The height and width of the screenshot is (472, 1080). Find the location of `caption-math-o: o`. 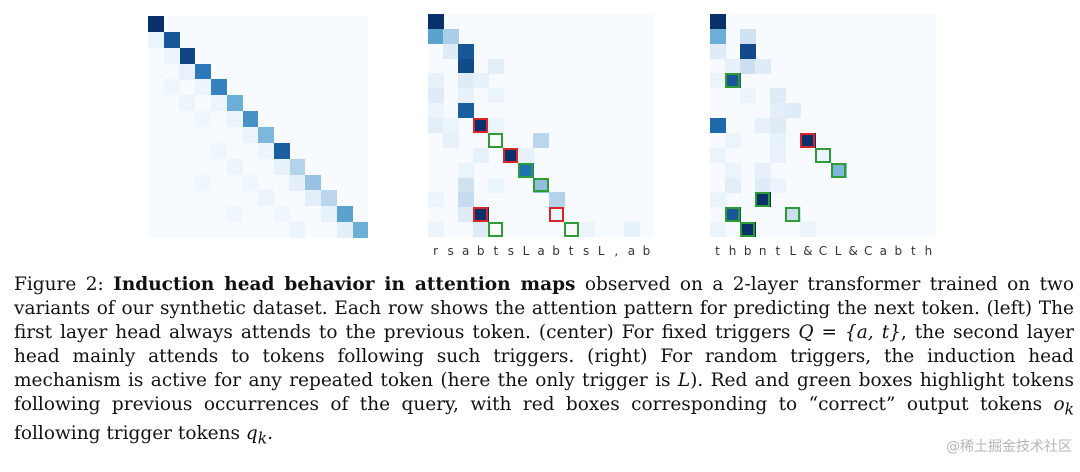

caption-math-o: o is located at coordinates (1059, 404).